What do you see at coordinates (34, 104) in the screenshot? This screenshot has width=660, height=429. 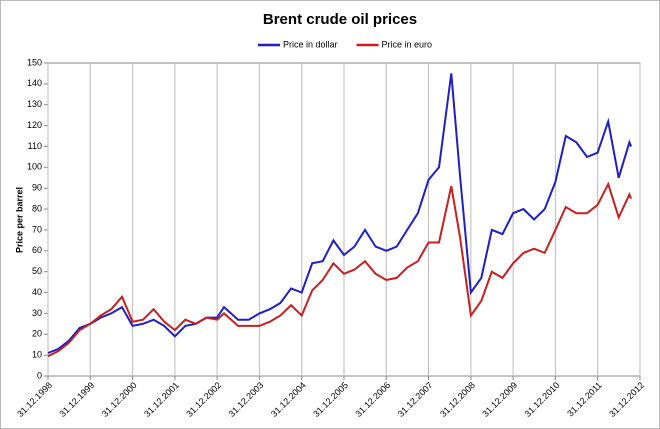 I see `y-tick-label: 130` at bounding box center [34, 104].